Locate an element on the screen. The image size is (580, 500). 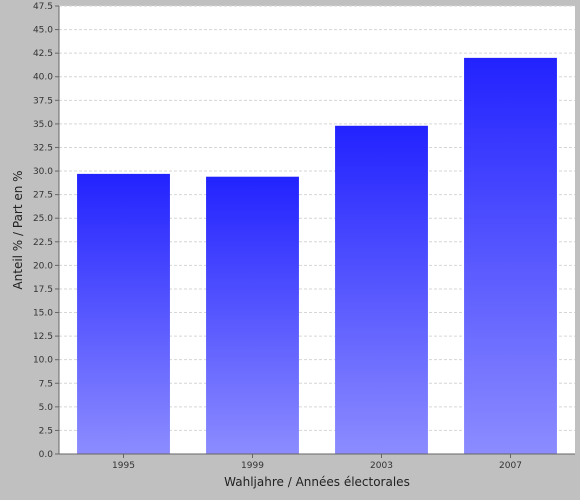
y-axis-title: Anteil % / Part en % is located at coordinates (18, 229).